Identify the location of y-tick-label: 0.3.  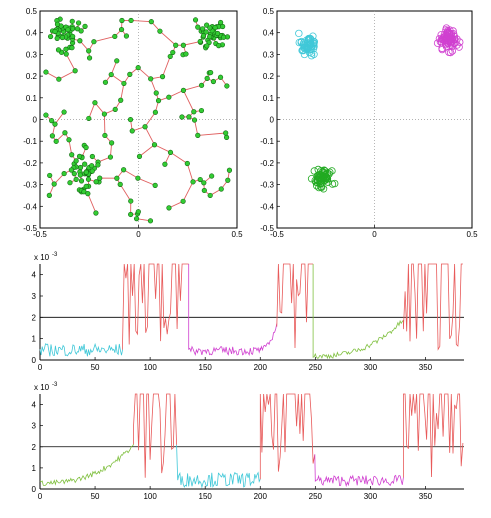
(269, 54).